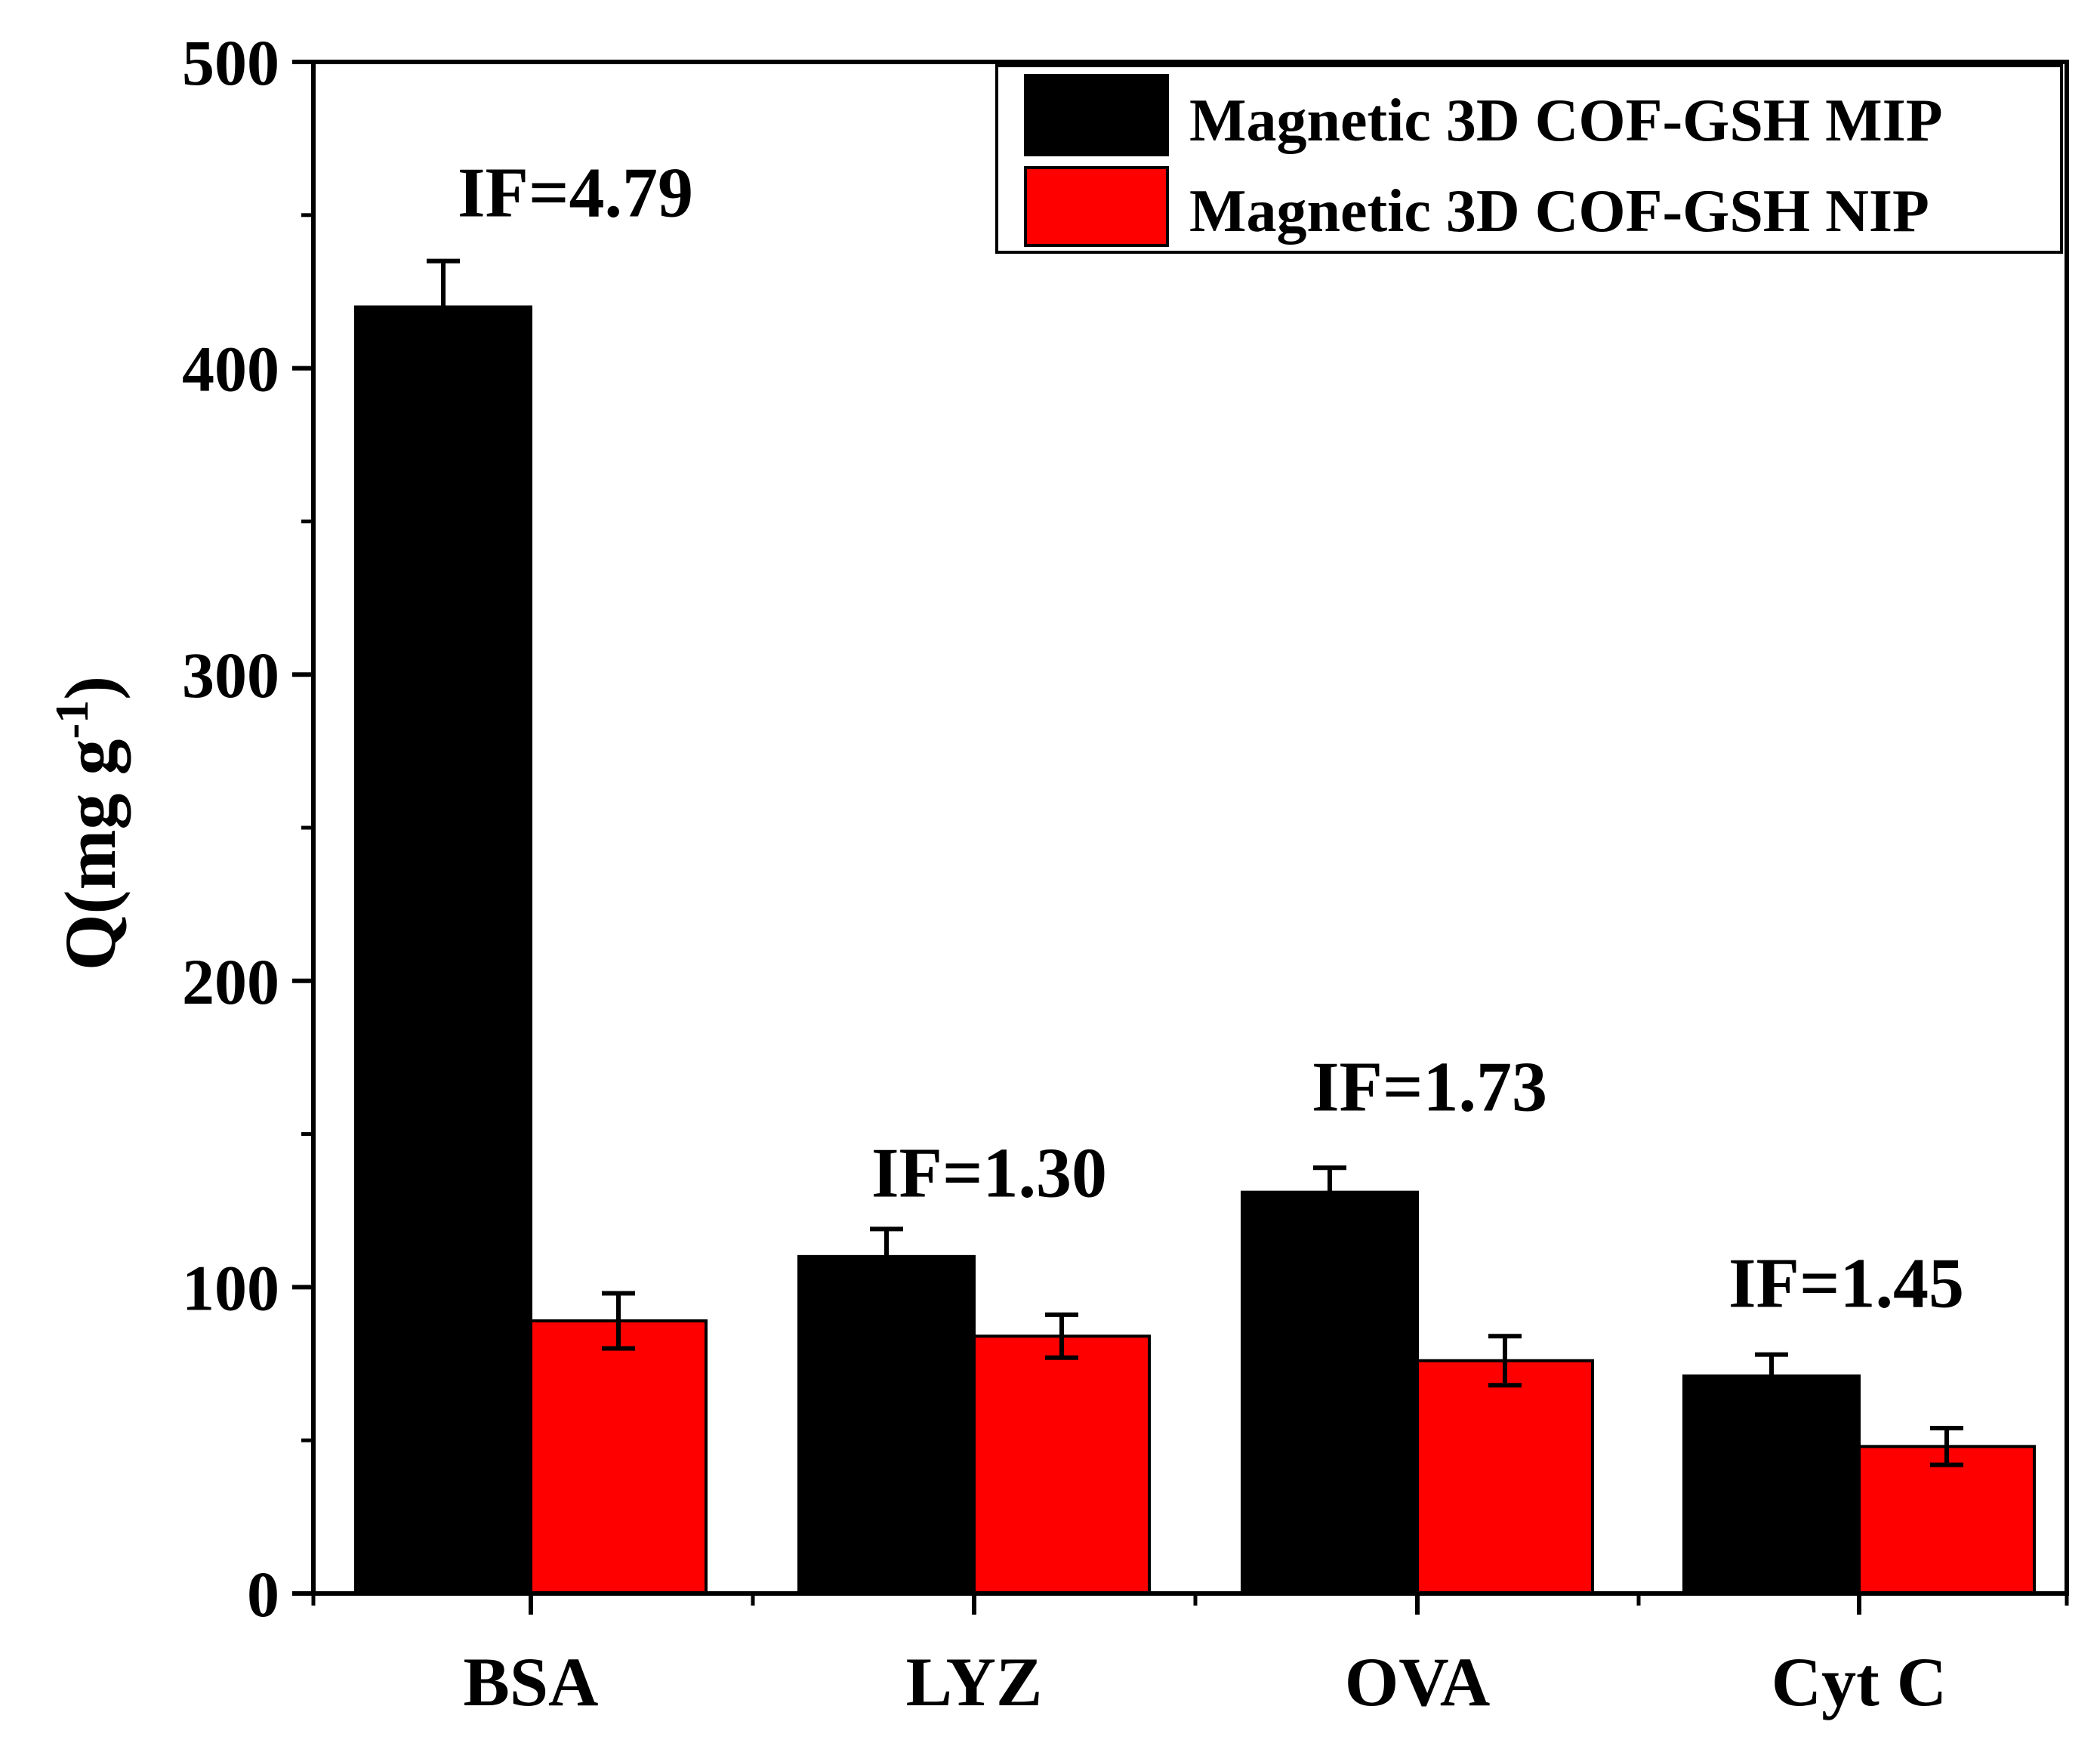  I want to click on y-tick-label-400: 400, so click(230, 369).